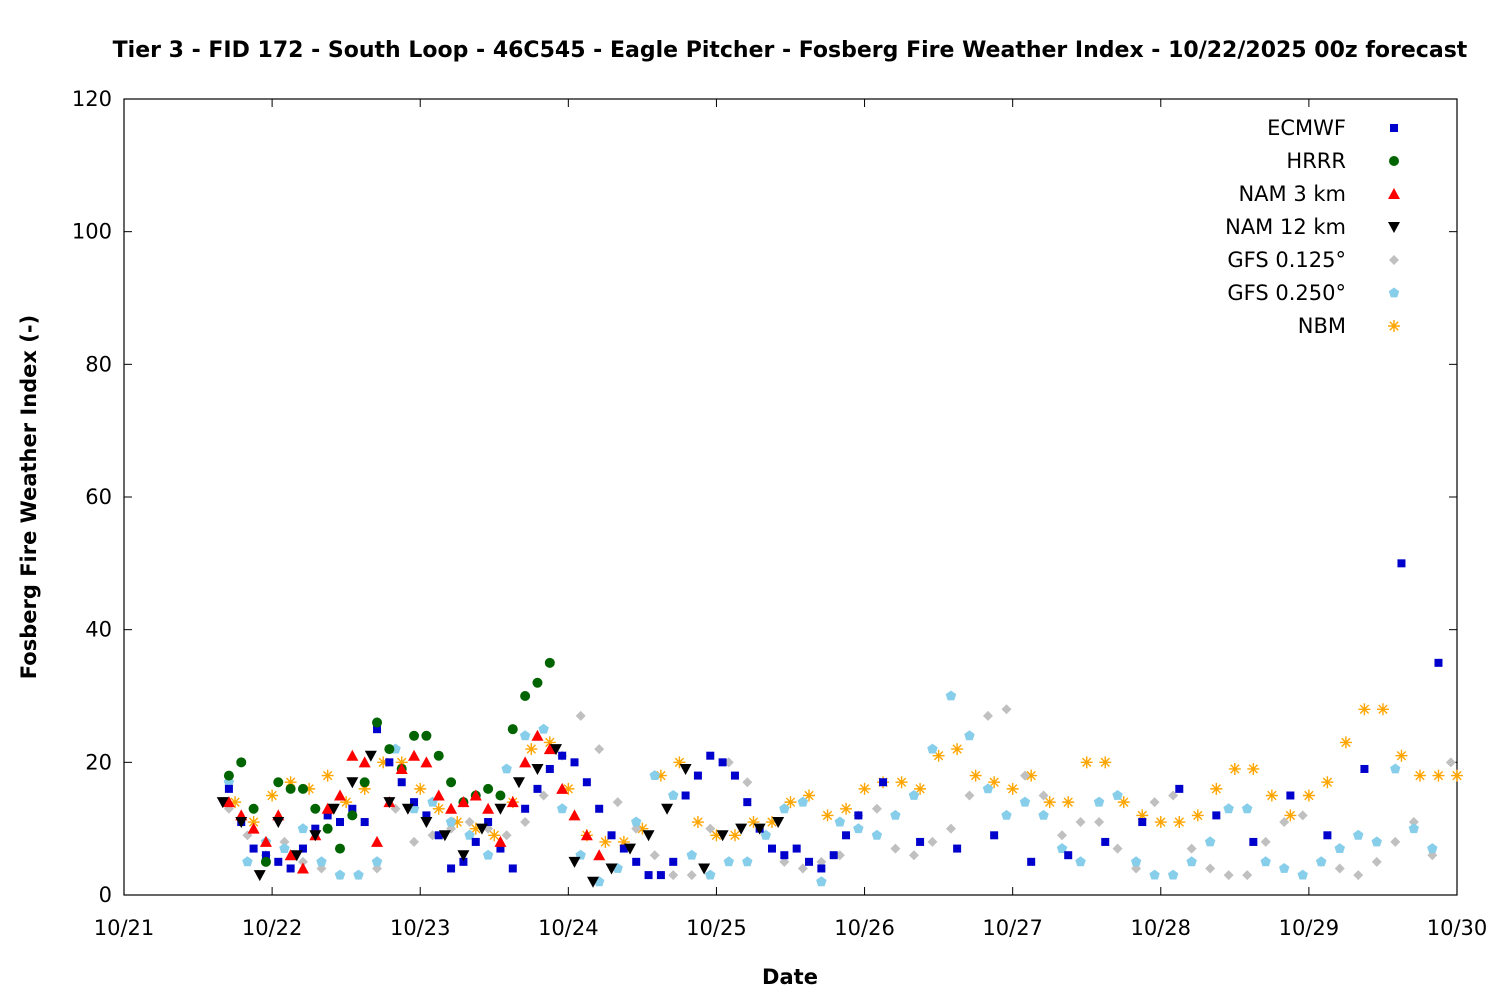  What do you see at coordinates (124, 928) in the screenshot?
I see `x-tick-label: 10/21` at bounding box center [124, 928].